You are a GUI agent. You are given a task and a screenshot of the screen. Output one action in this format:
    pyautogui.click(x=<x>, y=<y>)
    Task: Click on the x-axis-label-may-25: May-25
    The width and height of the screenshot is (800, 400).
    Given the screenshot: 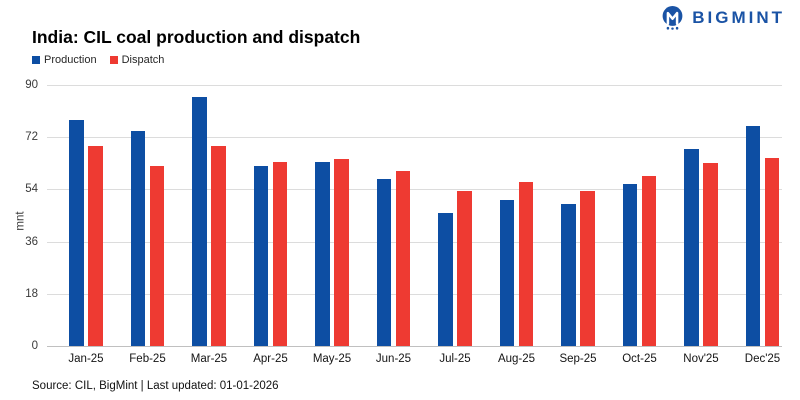 What is the action you would take?
    pyautogui.click(x=332, y=359)
    